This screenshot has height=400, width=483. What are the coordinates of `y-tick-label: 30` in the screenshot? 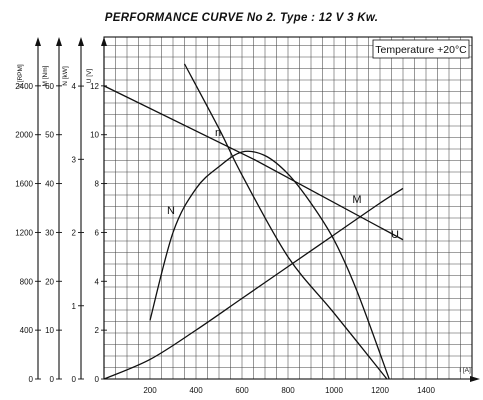 It's located at (49, 232).